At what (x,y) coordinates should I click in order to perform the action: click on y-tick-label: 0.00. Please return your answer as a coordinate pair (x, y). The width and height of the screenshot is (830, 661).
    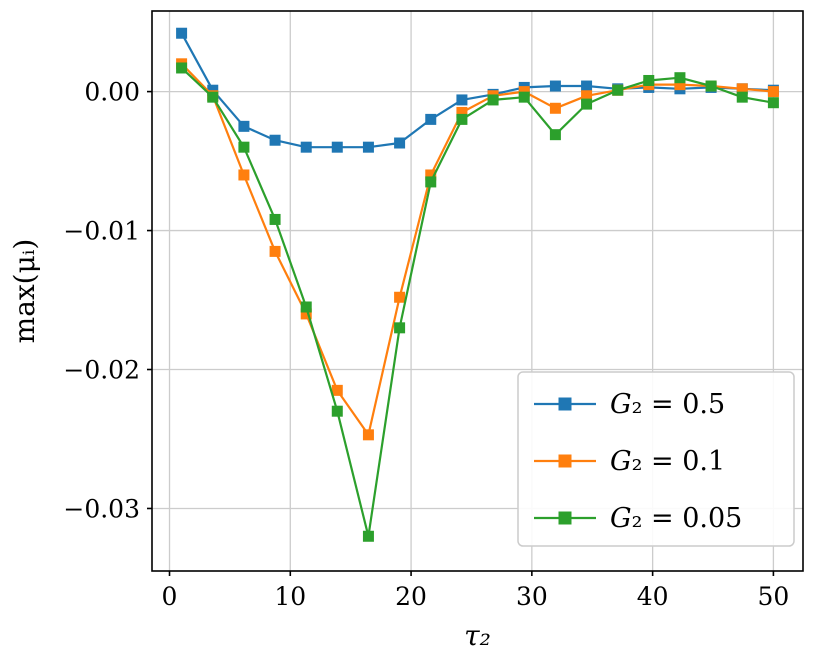
    Looking at the image, I should click on (112, 92).